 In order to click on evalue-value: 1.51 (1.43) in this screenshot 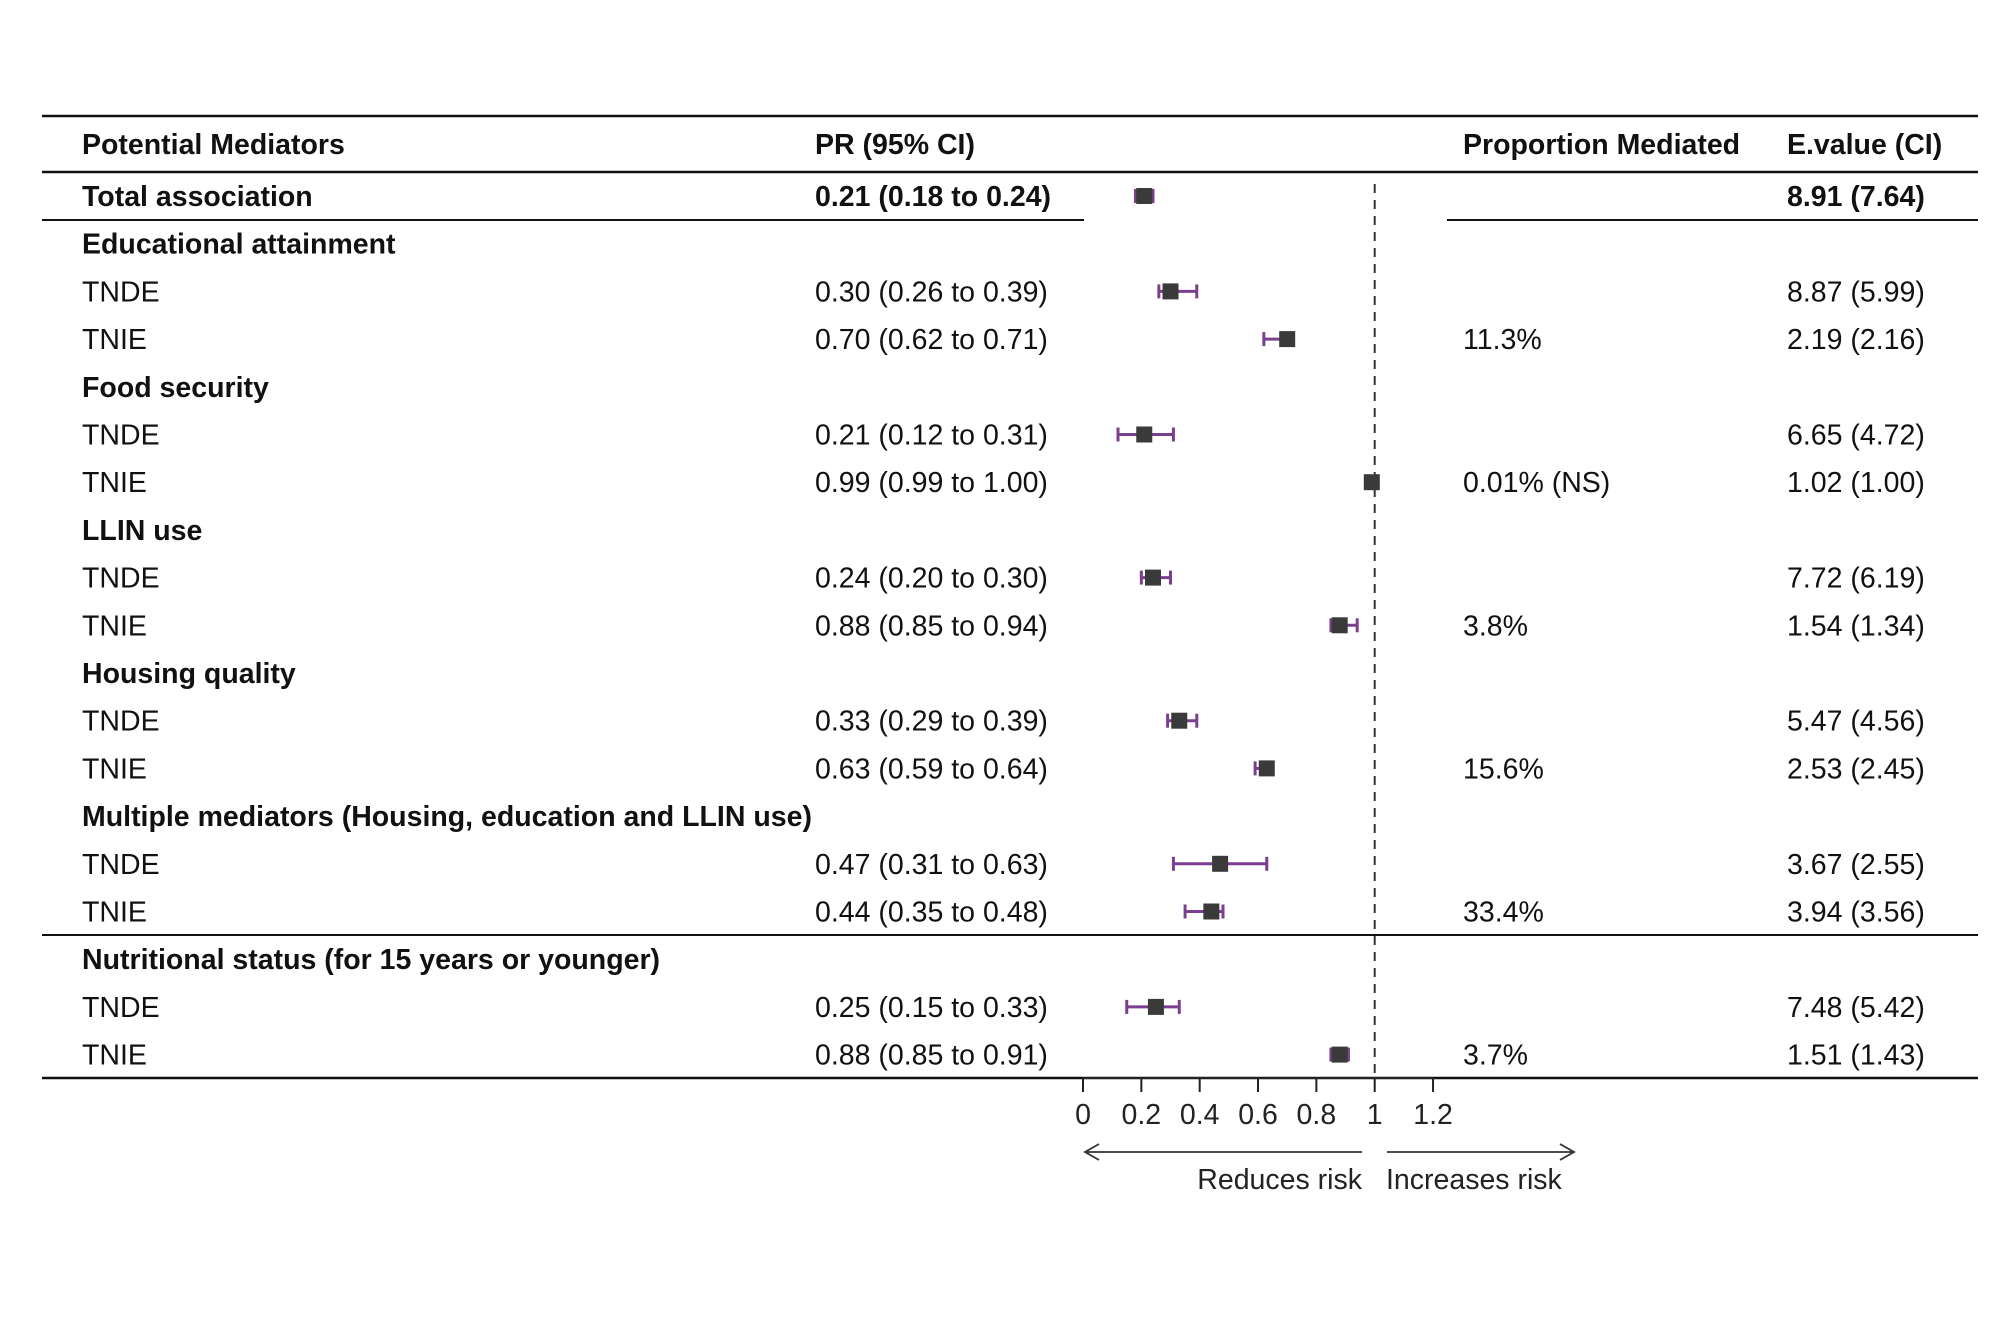, I will do `click(1856, 1056)`.